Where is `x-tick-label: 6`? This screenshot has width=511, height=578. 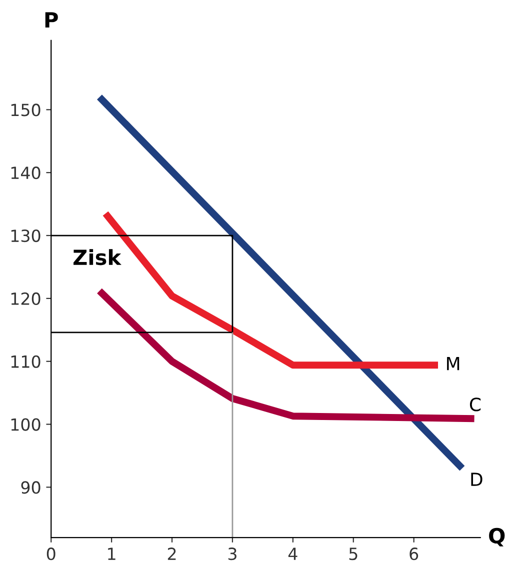 x-tick-label: 6 is located at coordinates (414, 554).